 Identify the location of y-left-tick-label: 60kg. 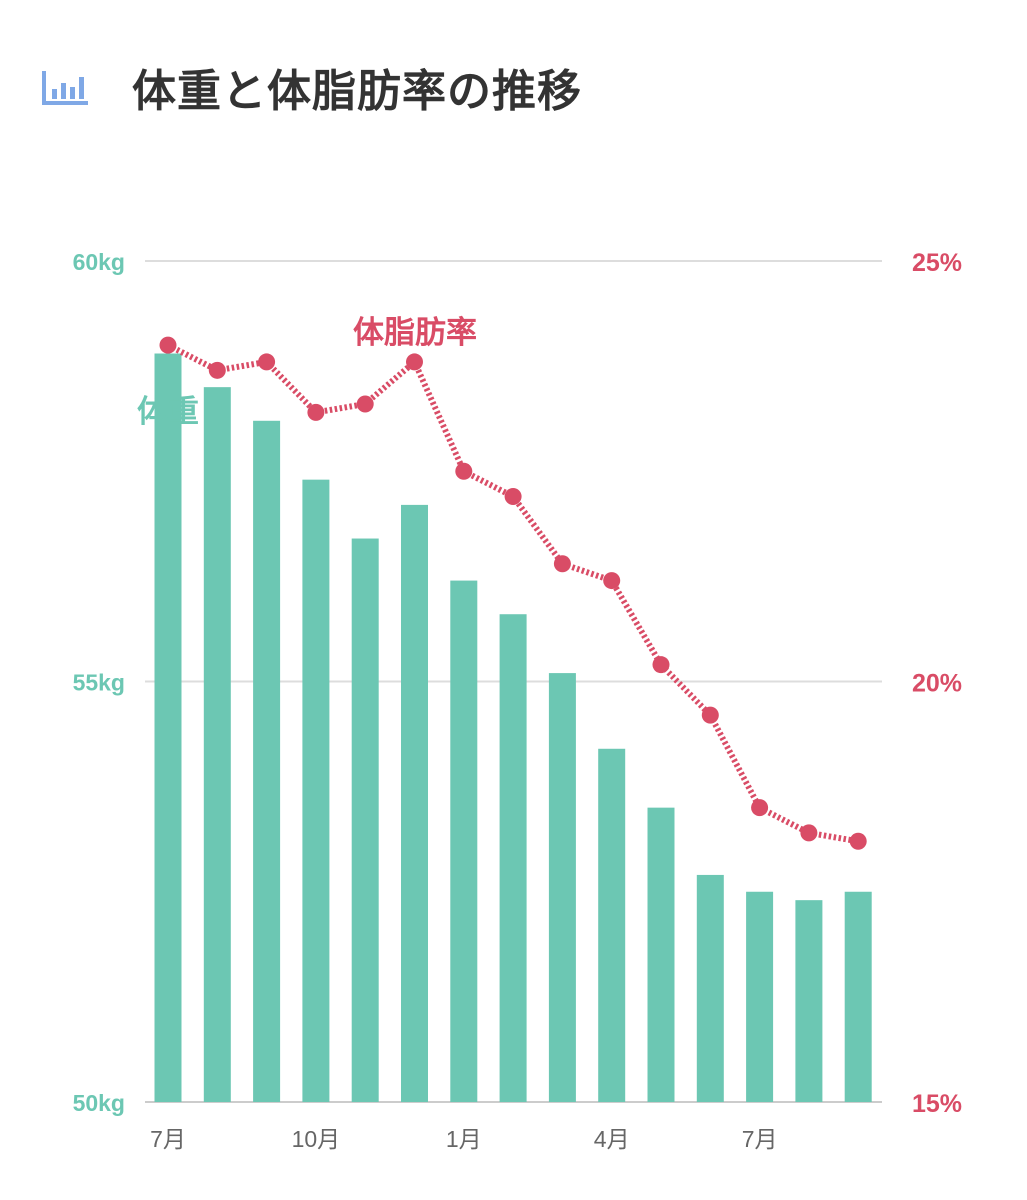
(99, 262).